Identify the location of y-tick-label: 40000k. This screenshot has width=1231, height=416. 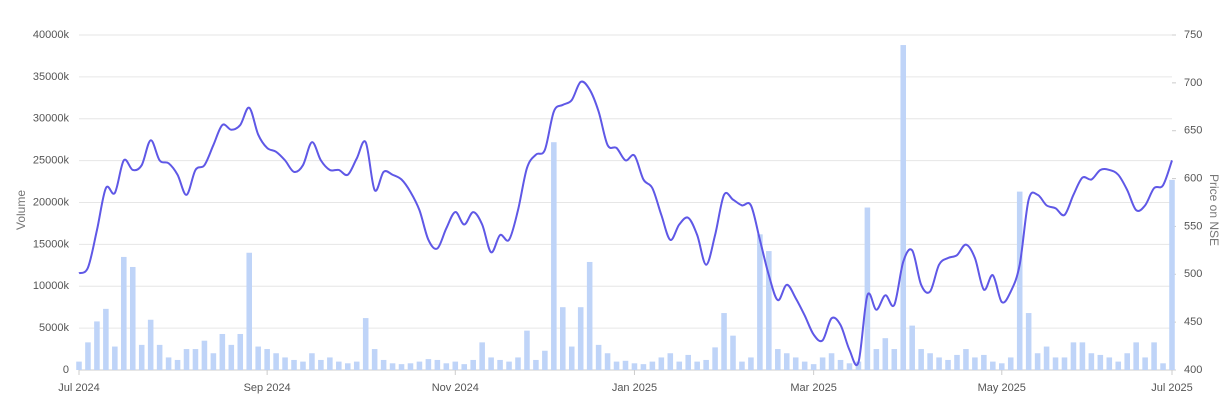
(51, 35).